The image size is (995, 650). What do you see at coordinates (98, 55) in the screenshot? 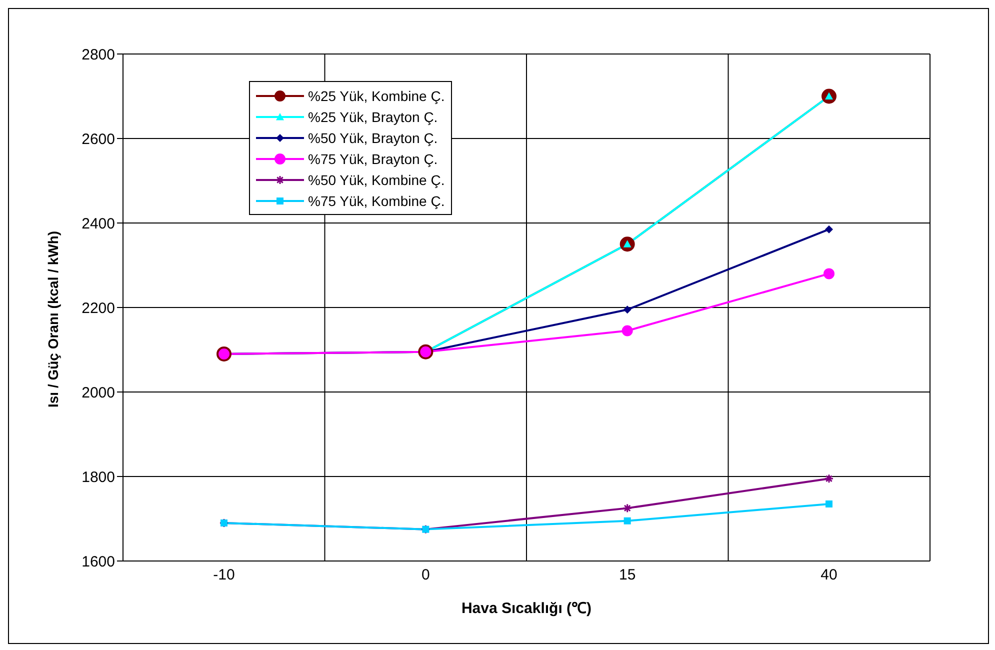
I see `y-tick-label: 2800` at bounding box center [98, 55].